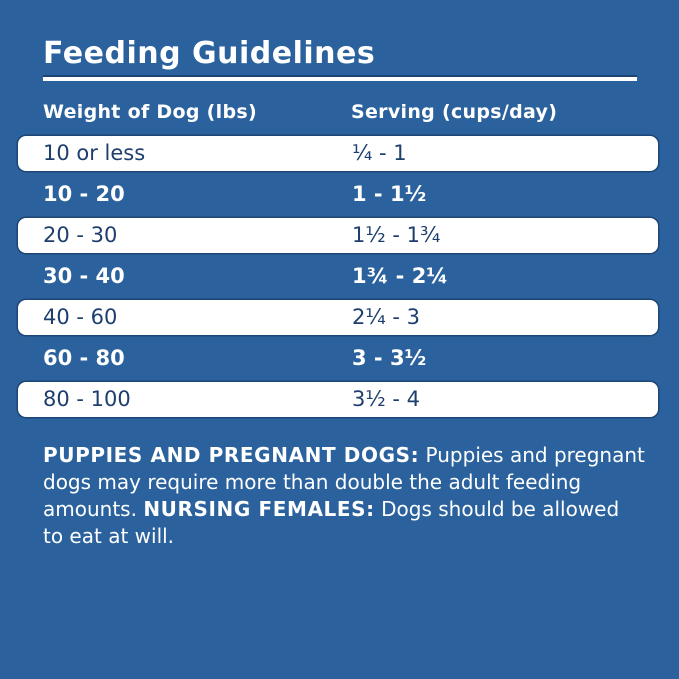  I want to click on weight-cell: 30 - 40, so click(84, 276).